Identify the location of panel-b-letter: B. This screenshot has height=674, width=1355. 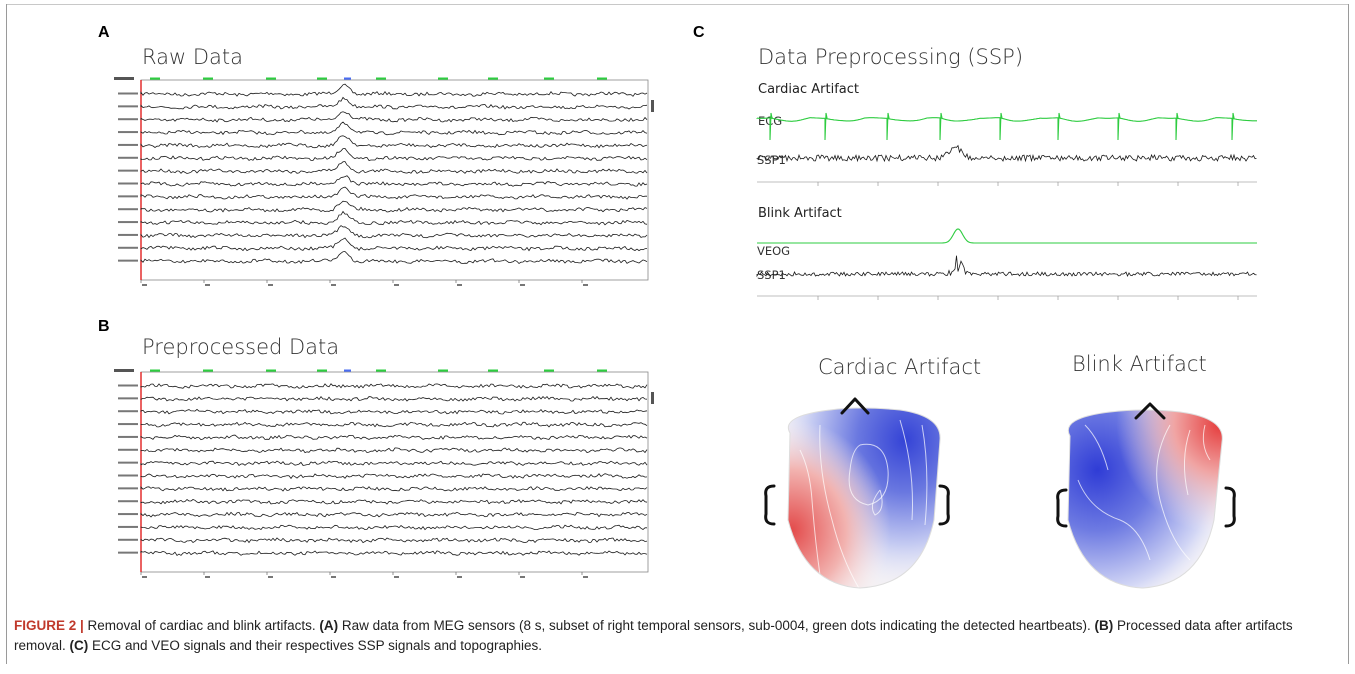
(104, 326).